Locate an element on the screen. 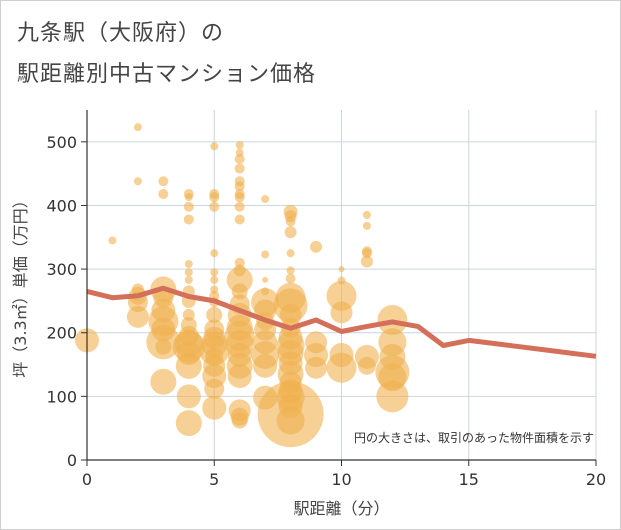 The width and height of the screenshot is (621, 530). average-price-line is located at coordinates (341, 322).